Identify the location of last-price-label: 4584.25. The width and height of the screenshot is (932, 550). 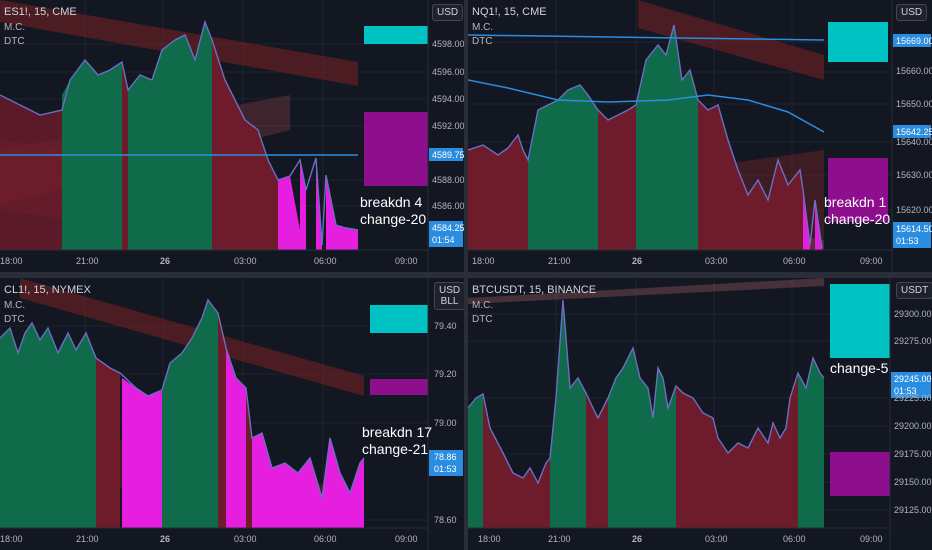
(448, 228).